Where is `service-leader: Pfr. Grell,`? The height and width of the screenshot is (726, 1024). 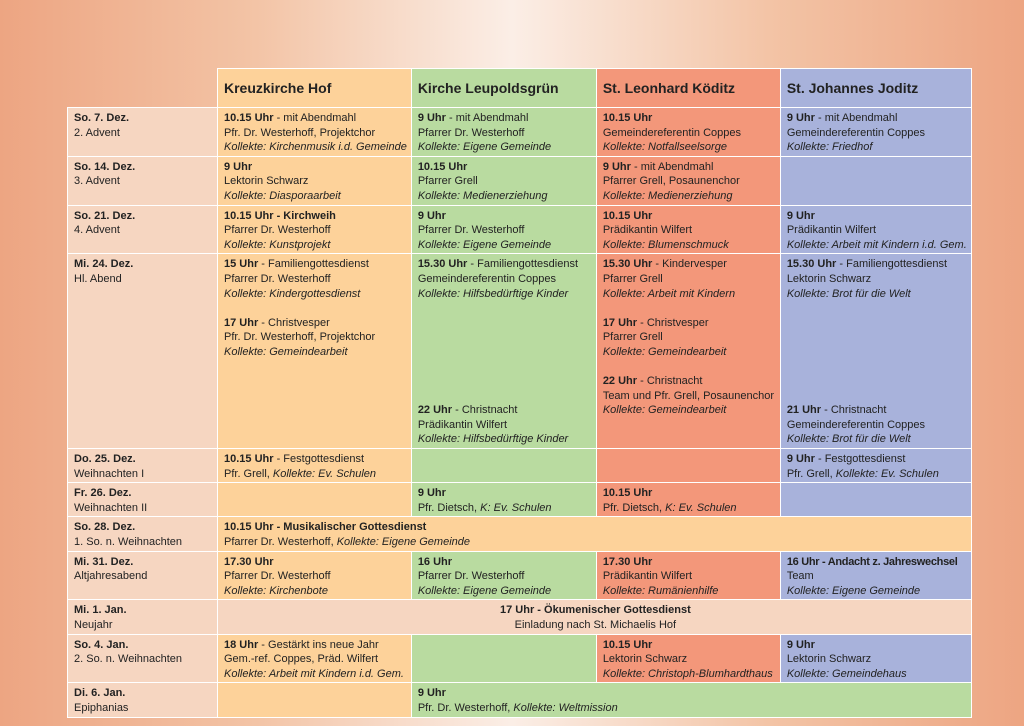 service-leader: Pfr. Grell, is located at coordinates (248, 473).